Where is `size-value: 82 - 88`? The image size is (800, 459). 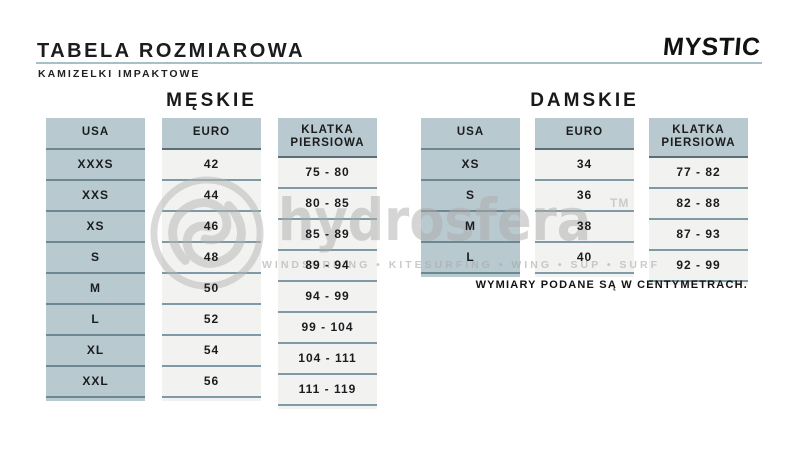
size-value: 82 - 88 is located at coordinates (698, 202).